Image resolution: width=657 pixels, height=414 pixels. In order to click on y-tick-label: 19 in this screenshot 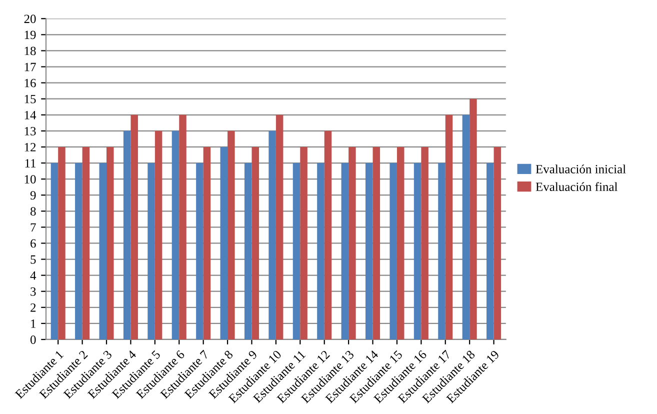, I will do `click(30, 35)`.